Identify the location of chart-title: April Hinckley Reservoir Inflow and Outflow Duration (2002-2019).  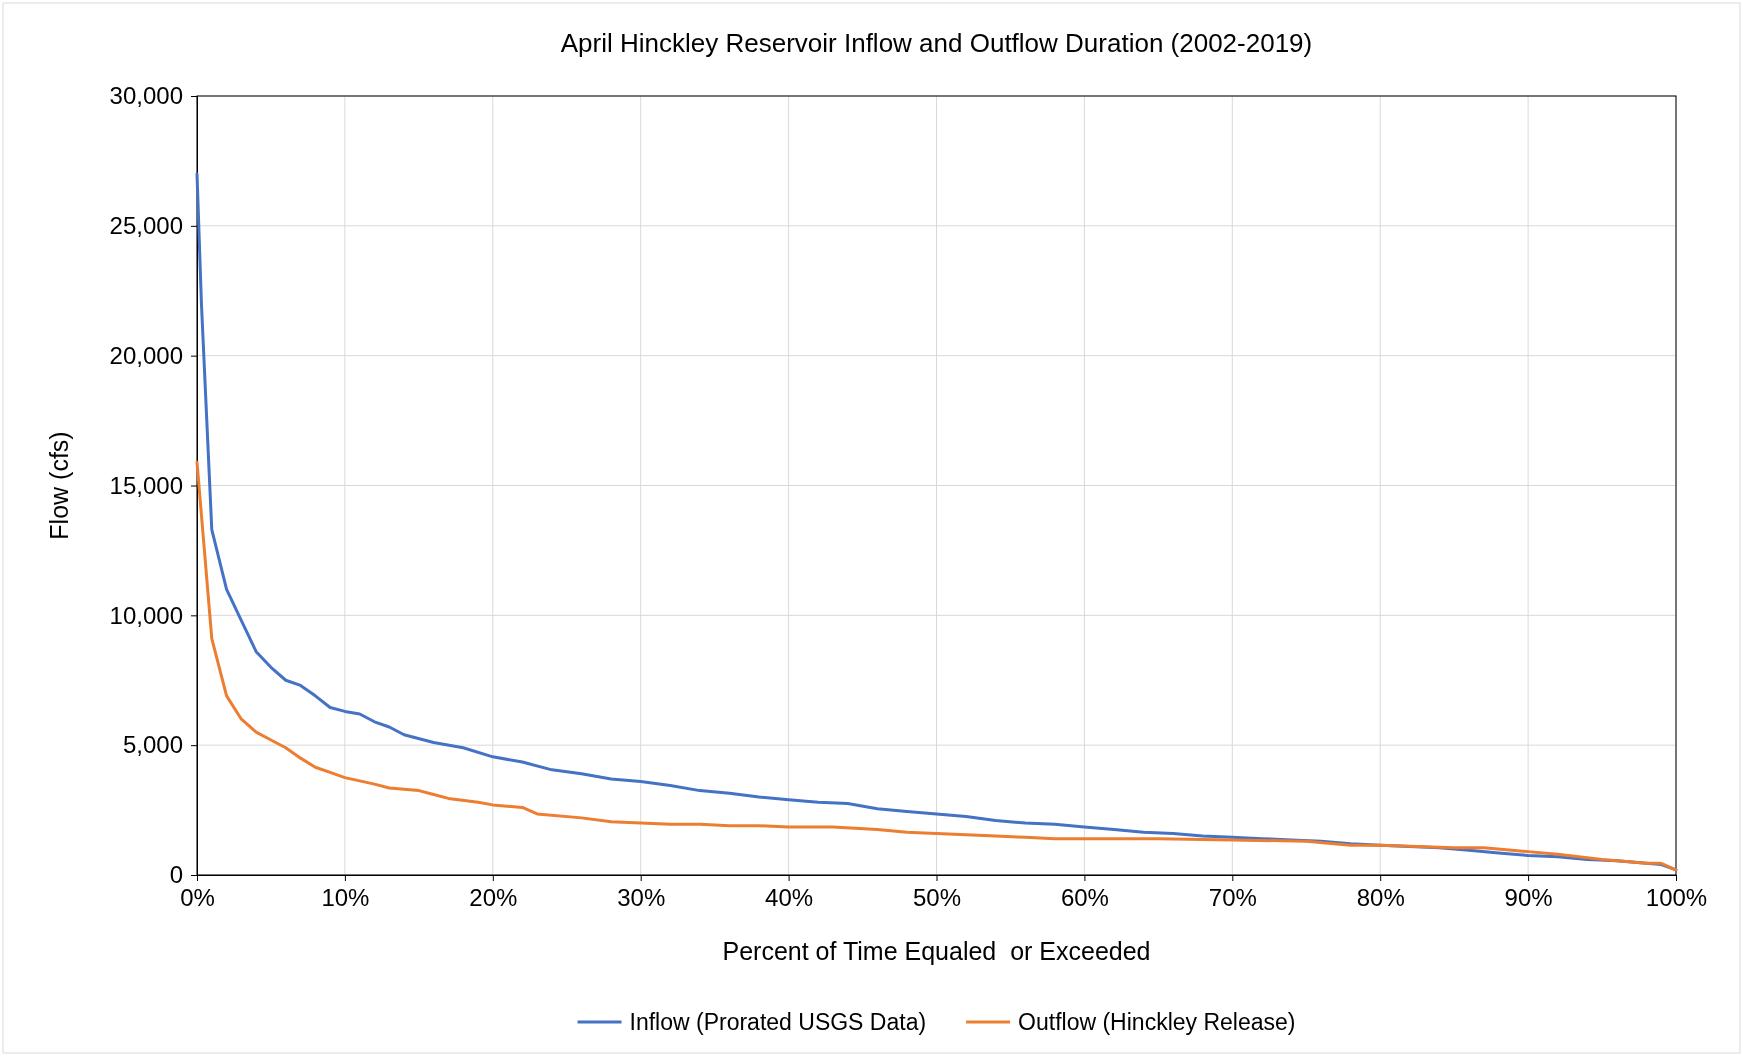
(936, 43).